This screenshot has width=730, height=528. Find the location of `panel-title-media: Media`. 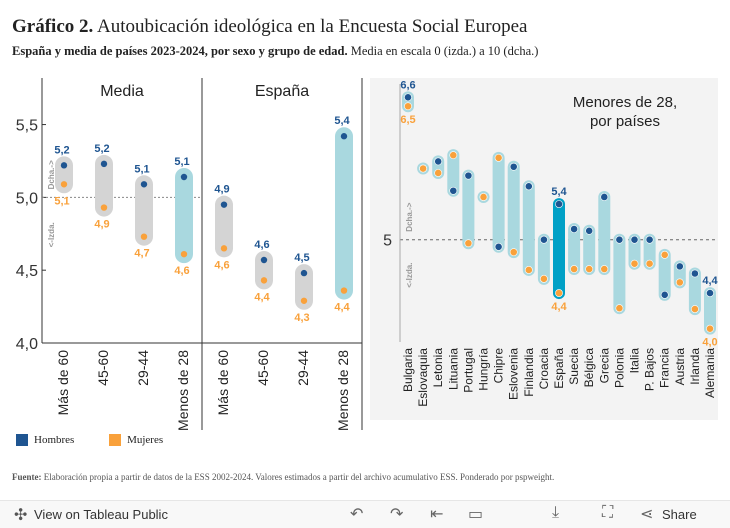

panel-title-media: Media is located at coordinates (122, 91).